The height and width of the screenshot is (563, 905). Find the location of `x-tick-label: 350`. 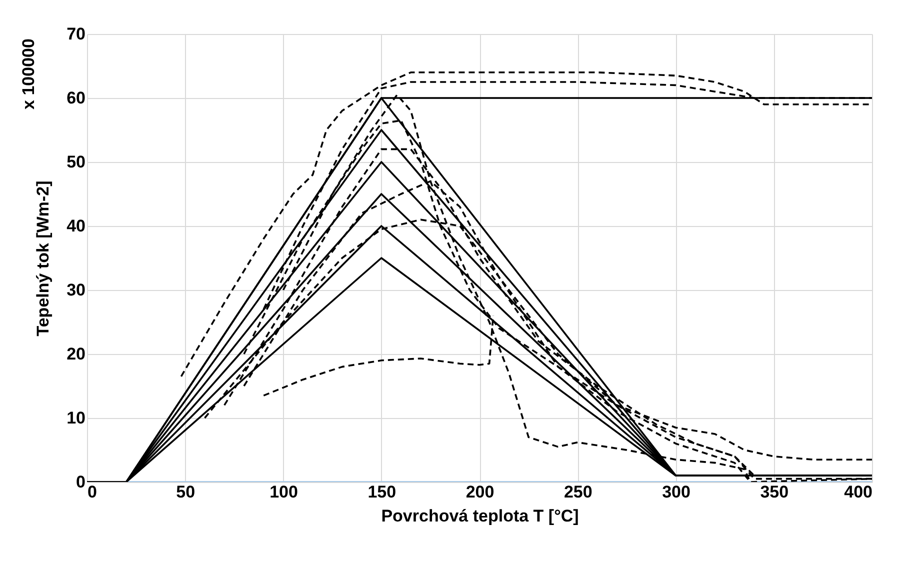

x-tick-label: 350 is located at coordinates (774, 492).